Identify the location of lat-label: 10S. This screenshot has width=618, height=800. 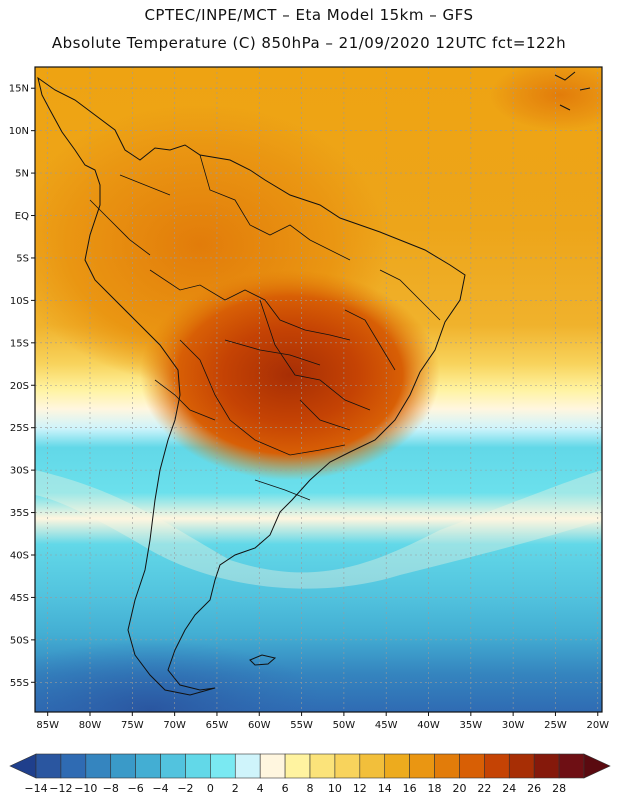
(19, 301).